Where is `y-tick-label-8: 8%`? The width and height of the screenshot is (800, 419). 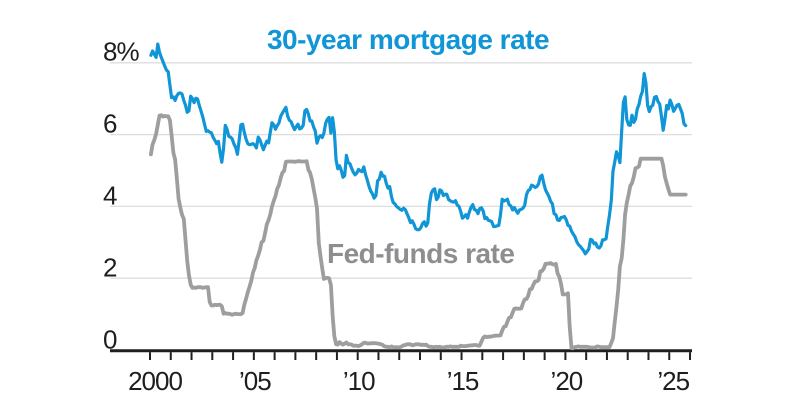
y-tick-label-8: 8% is located at coordinates (121, 51).